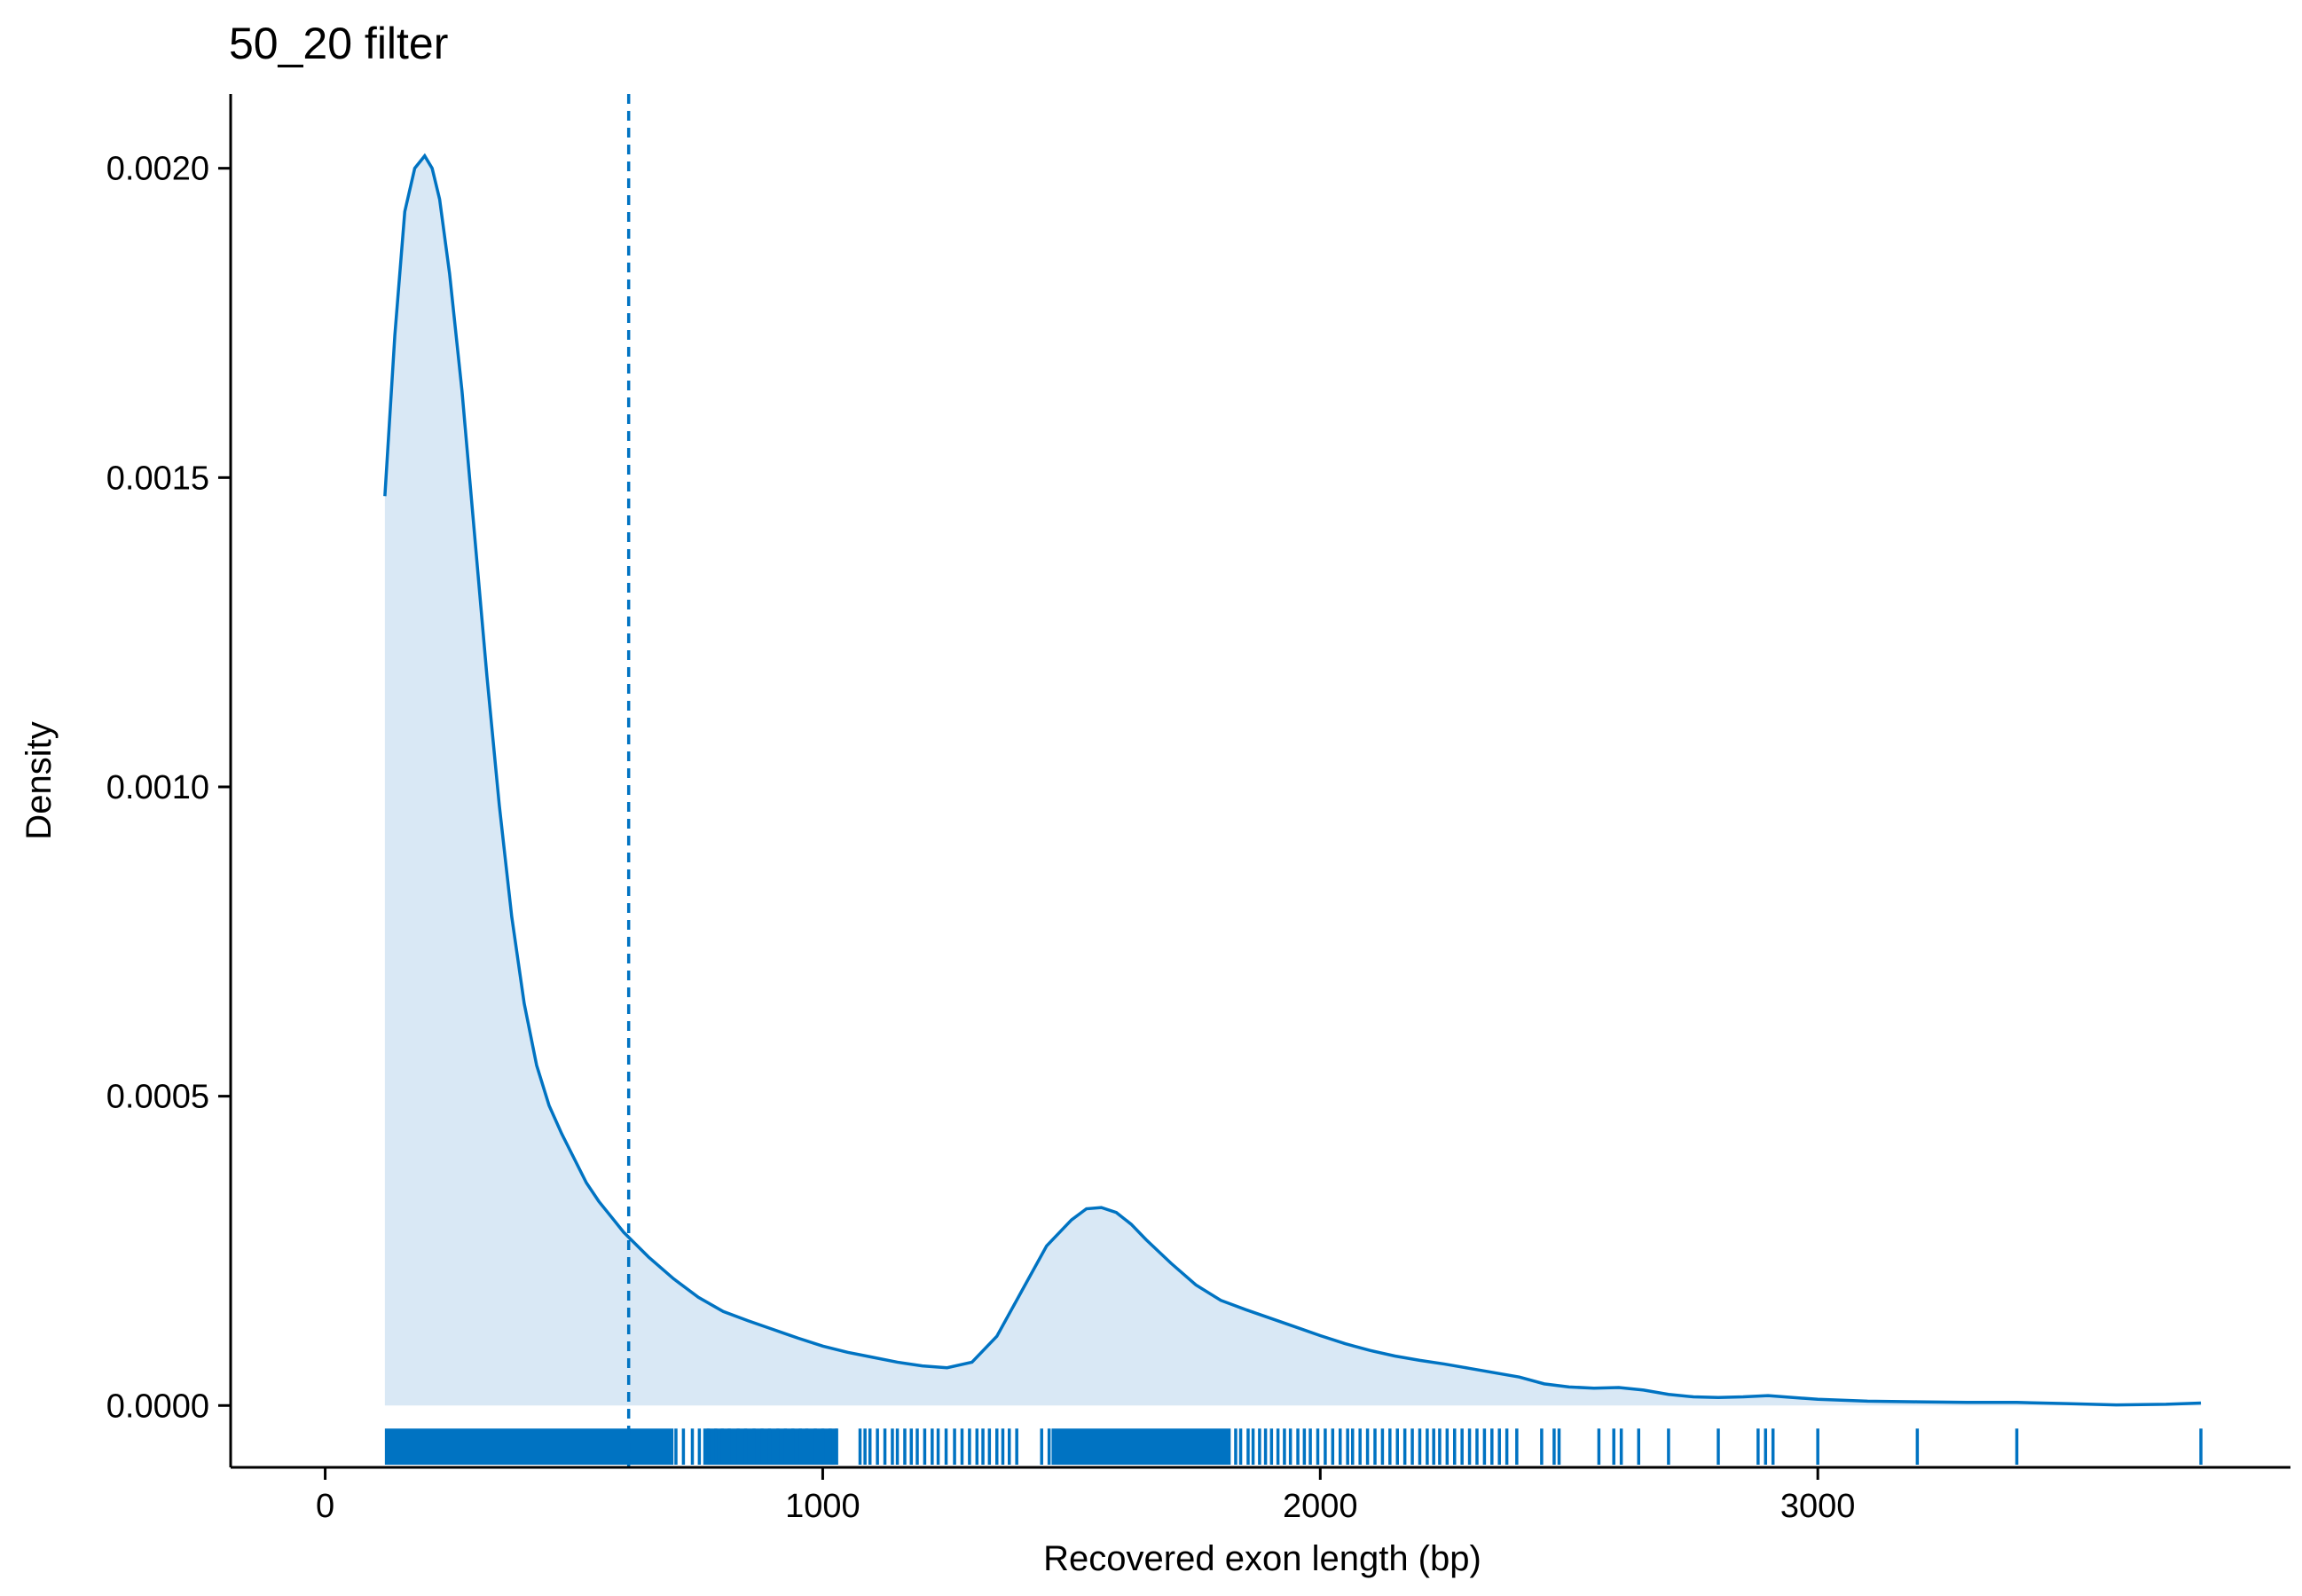  What do you see at coordinates (157, 787) in the screenshot?
I see `y-tick-label: 0.0010` at bounding box center [157, 787].